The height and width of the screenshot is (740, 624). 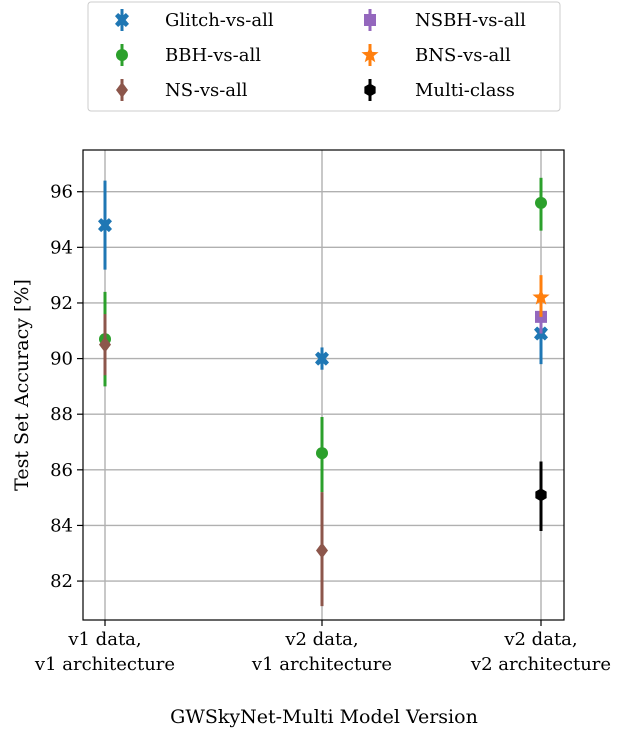 What do you see at coordinates (370, 90) in the screenshot?
I see `legend-multi-class-marker` at bounding box center [370, 90].